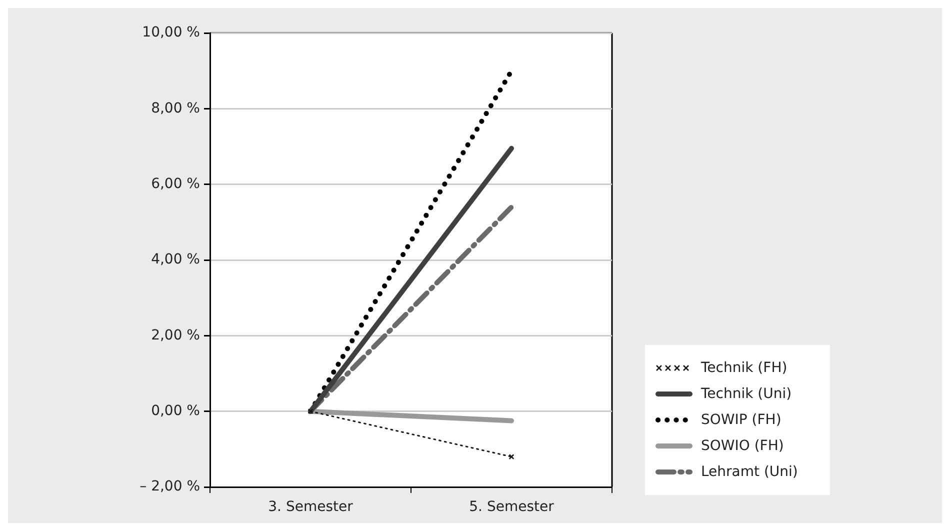 The width and height of the screenshot is (950, 531). Describe the element at coordinates (749, 472) in the screenshot. I see `legend-label: Lehramt (Uni)` at that location.